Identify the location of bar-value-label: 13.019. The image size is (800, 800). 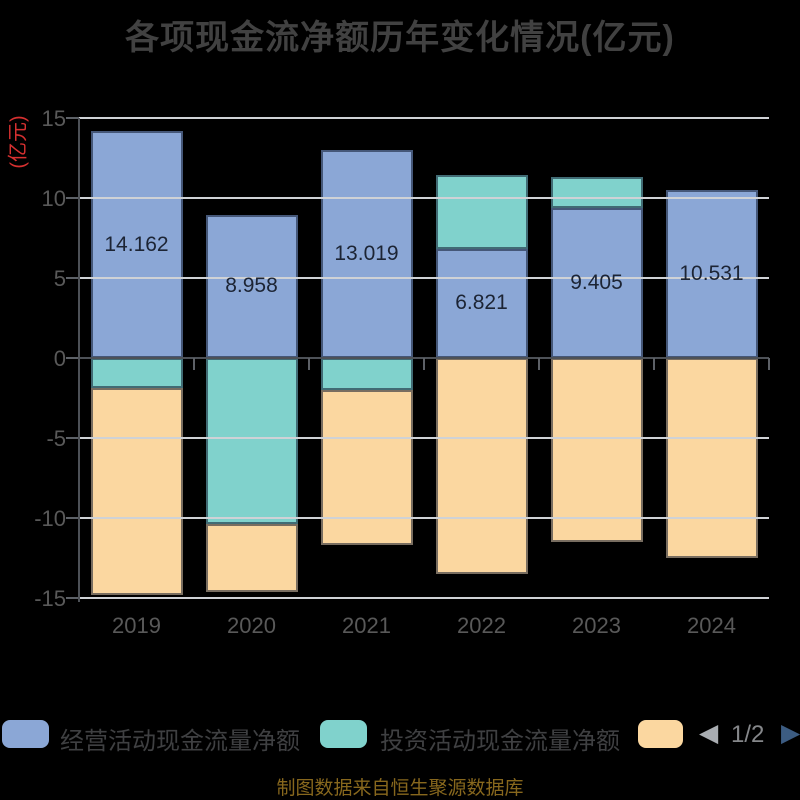
(366, 253).